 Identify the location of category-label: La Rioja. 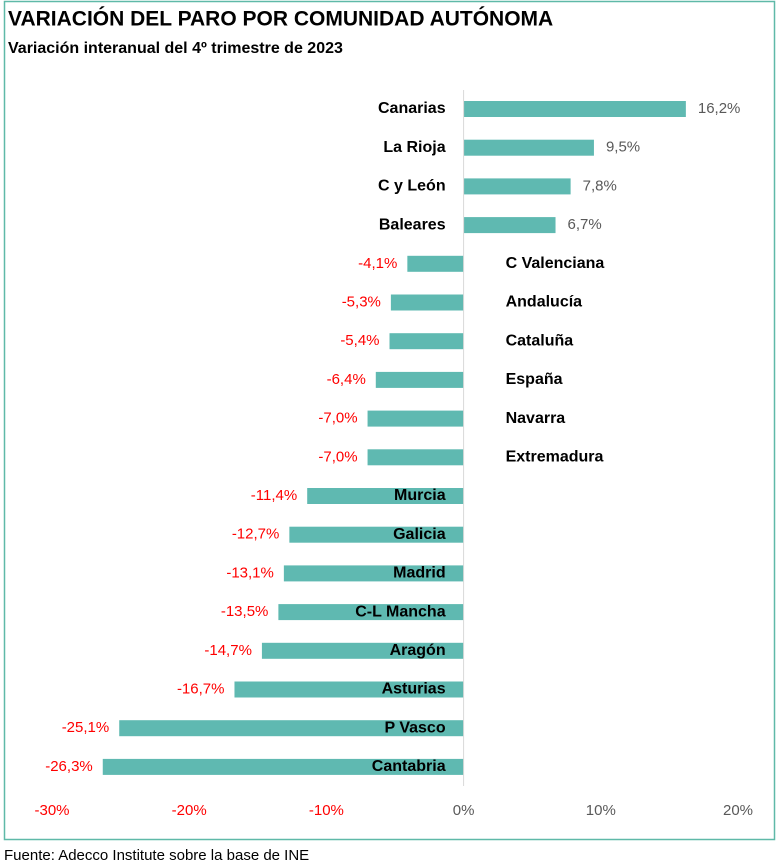
(414, 147).